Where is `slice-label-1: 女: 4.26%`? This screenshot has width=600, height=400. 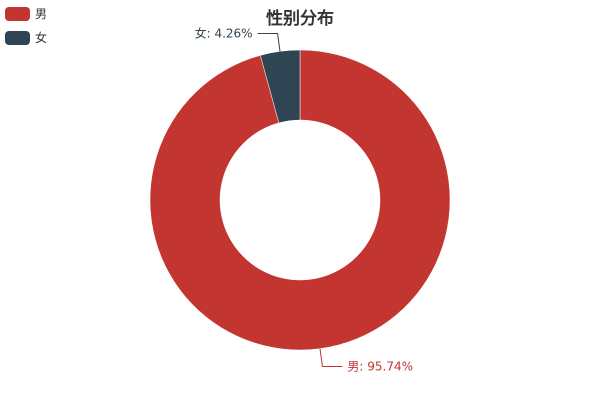
slice-label-1: 女: 4.26% is located at coordinates (224, 33).